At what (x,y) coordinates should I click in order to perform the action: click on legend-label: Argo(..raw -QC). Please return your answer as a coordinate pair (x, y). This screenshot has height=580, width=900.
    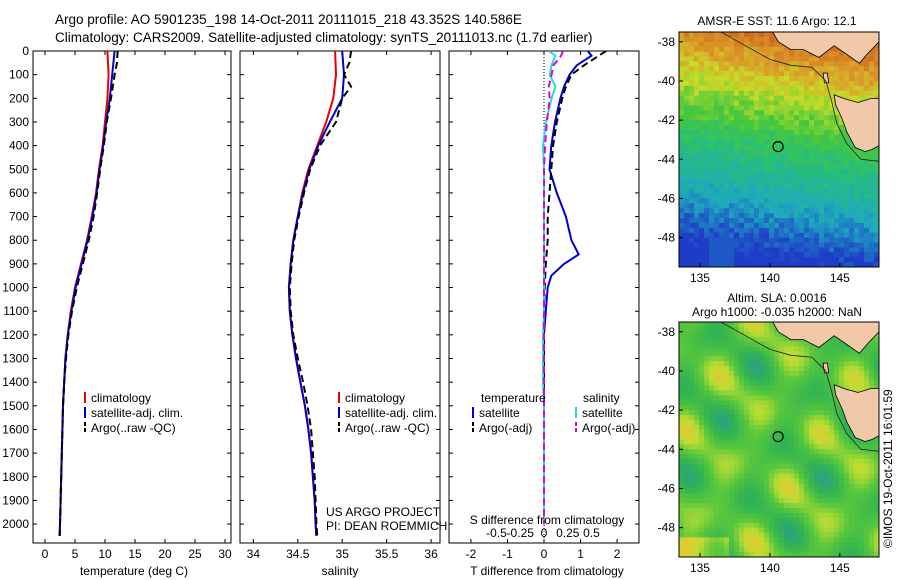
    Looking at the image, I should click on (133, 428).